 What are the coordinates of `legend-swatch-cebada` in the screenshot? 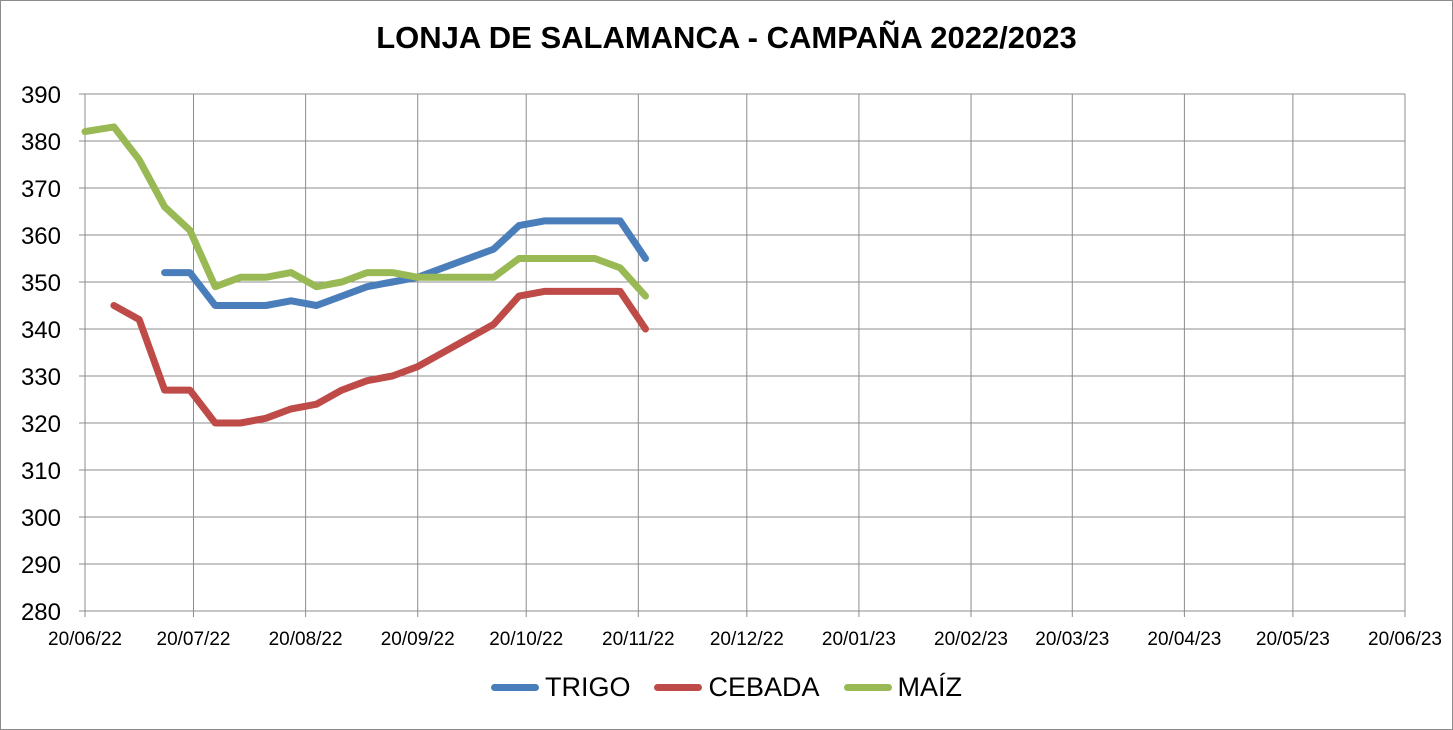 It's located at (678, 687).